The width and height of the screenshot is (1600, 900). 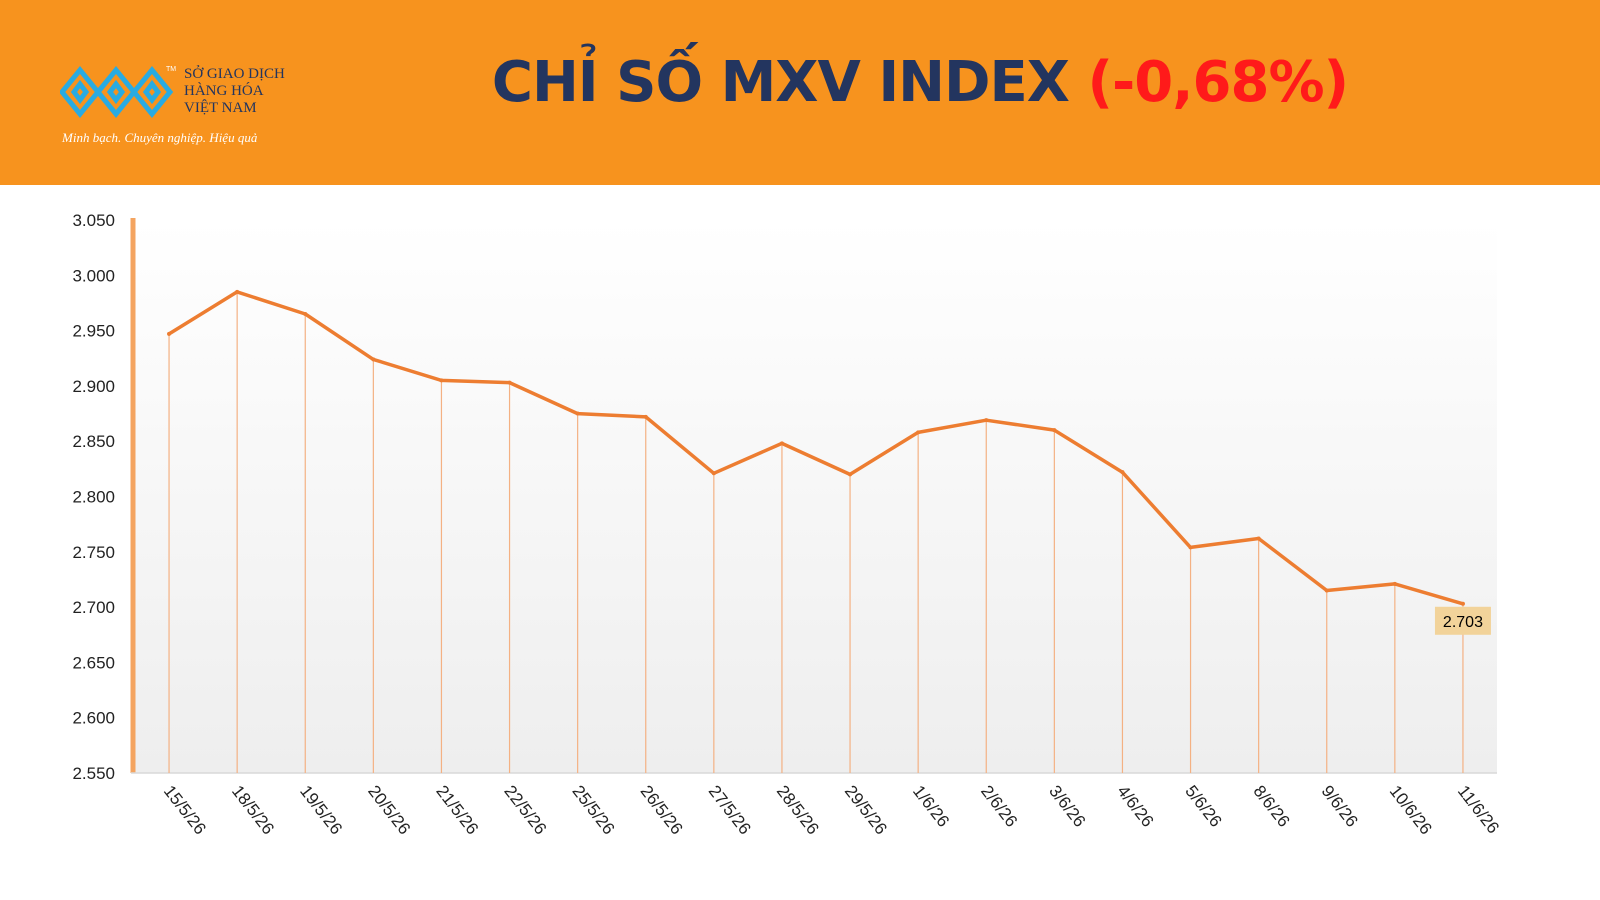 I want to click on x-tick-label: 28/5/26, so click(x=798, y=810).